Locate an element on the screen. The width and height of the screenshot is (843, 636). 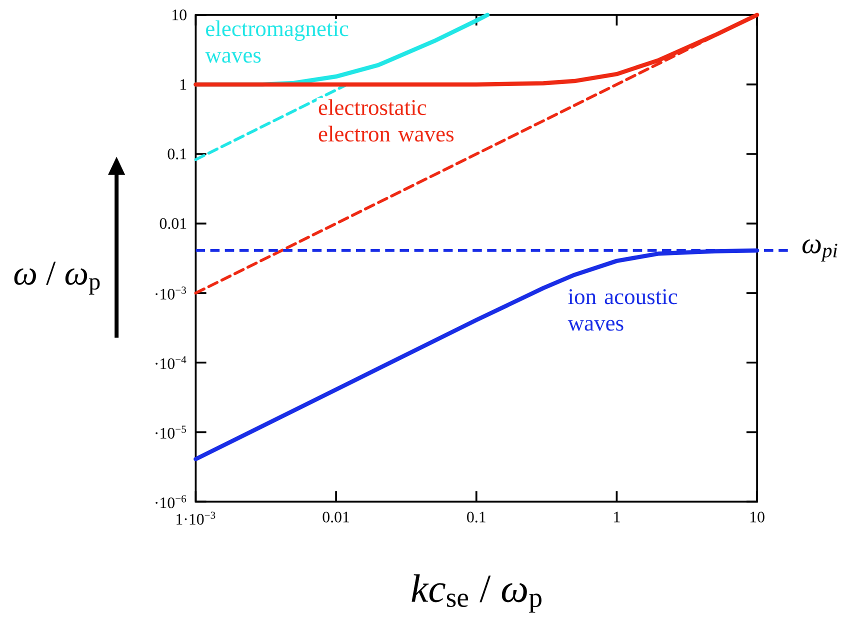
y-tick-label: 0.01 is located at coordinates (173, 224).